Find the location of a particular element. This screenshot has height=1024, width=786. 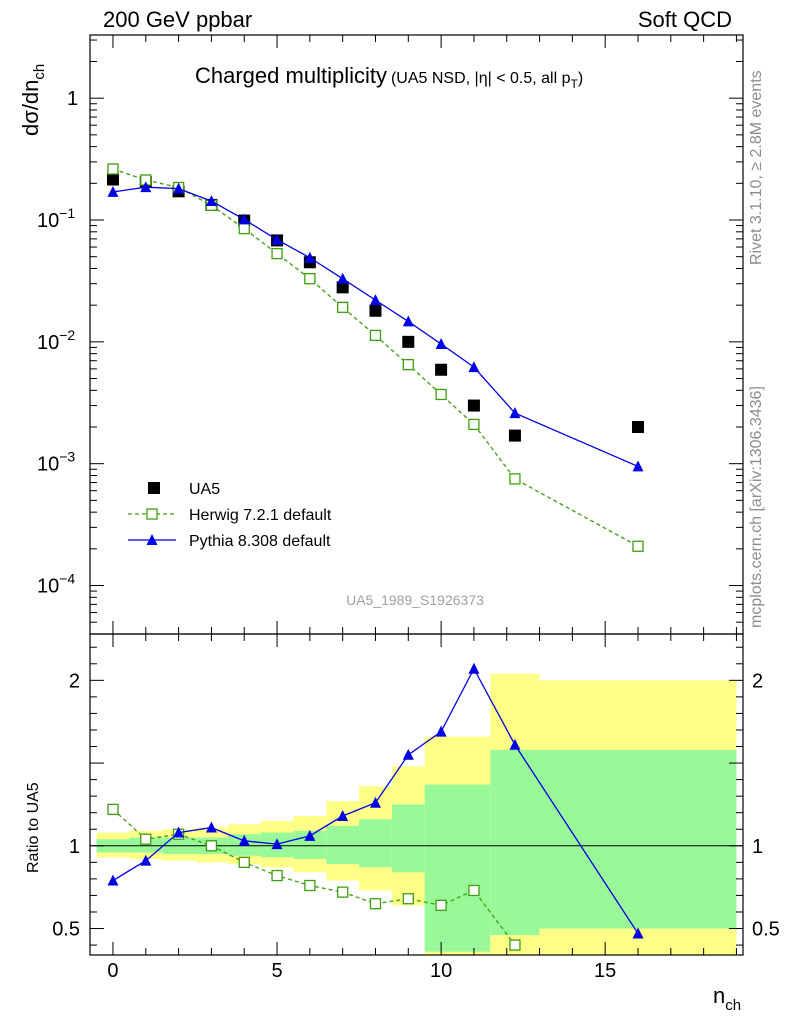

ratio-y-tick-label-right: 2 is located at coordinates (757, 681).